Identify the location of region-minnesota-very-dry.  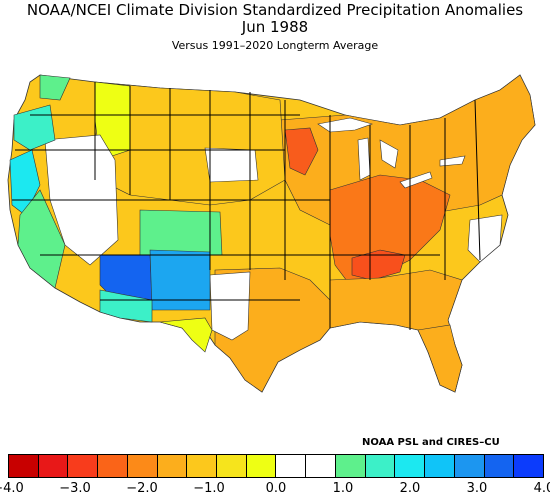
(301, 151).